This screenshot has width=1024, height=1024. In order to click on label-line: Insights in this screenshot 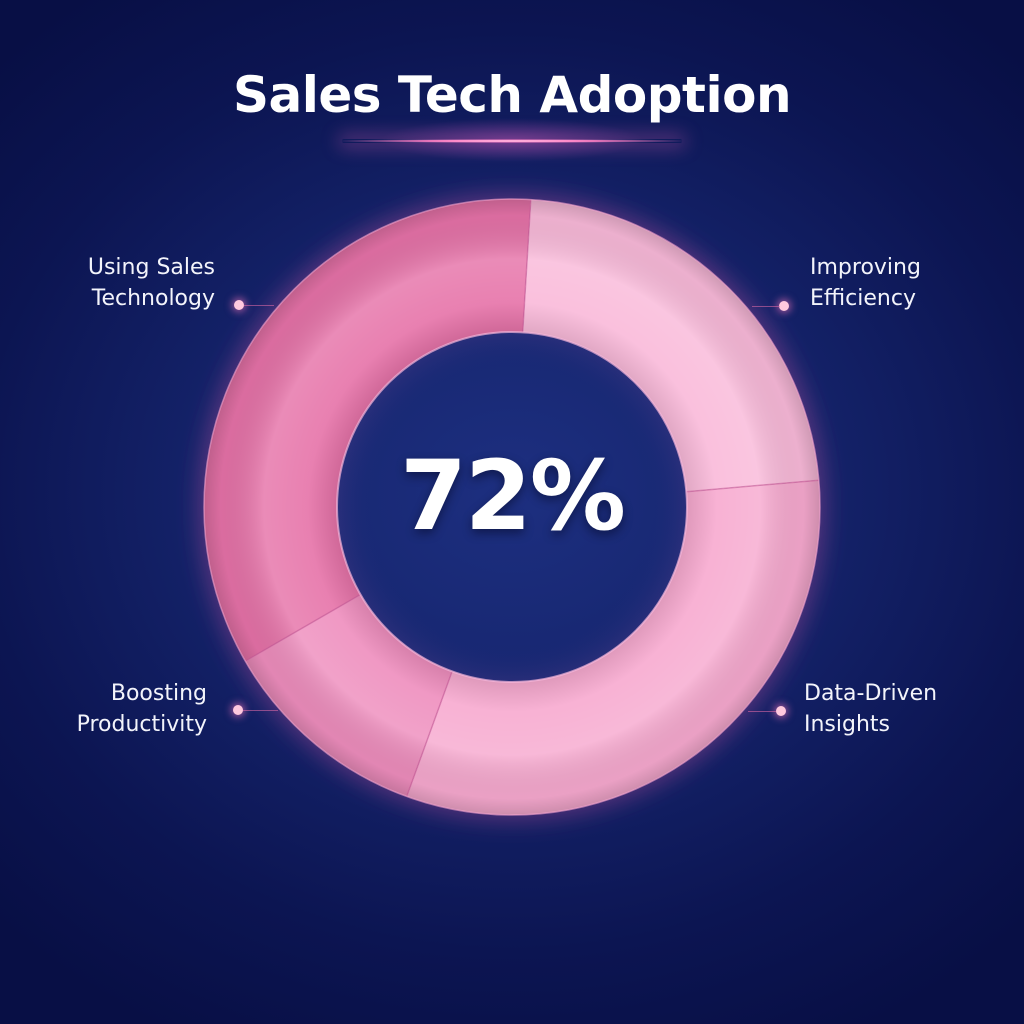, I will do `click(847, 724)`.